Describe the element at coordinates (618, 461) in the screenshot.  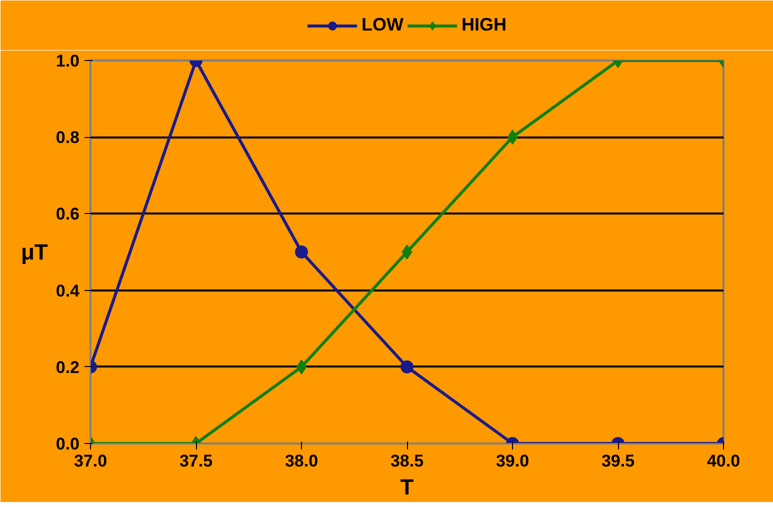
I see `x-tick-label: 39.5` at that location.